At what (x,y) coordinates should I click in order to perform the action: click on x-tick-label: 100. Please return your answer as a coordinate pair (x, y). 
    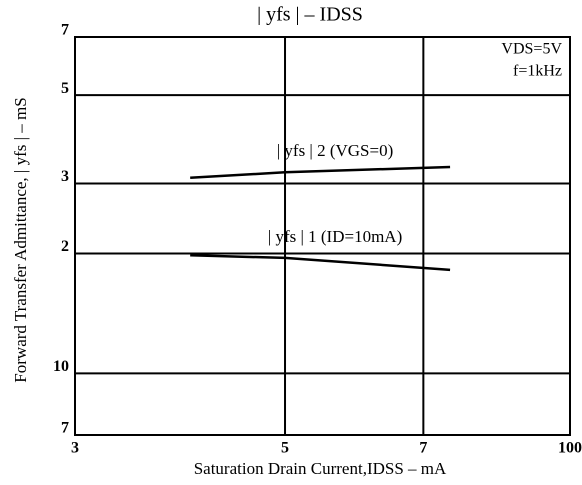
    Looking at the image, I should click on (570, 448).